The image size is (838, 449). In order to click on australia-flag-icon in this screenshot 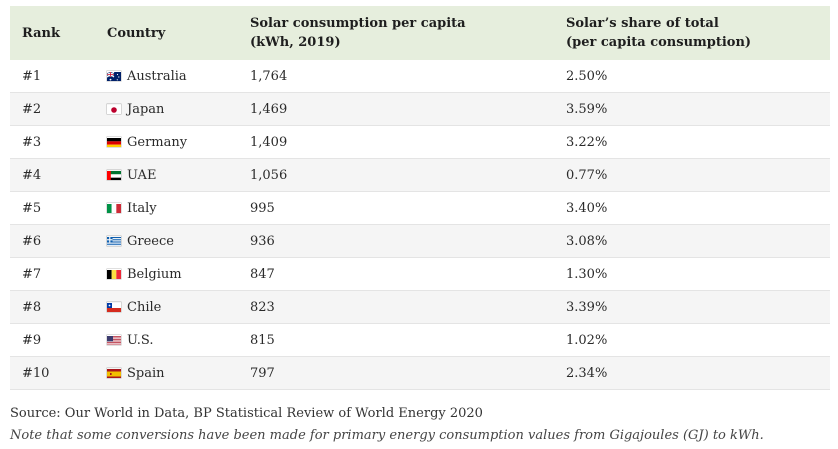, I will do `click(114, 76)`.